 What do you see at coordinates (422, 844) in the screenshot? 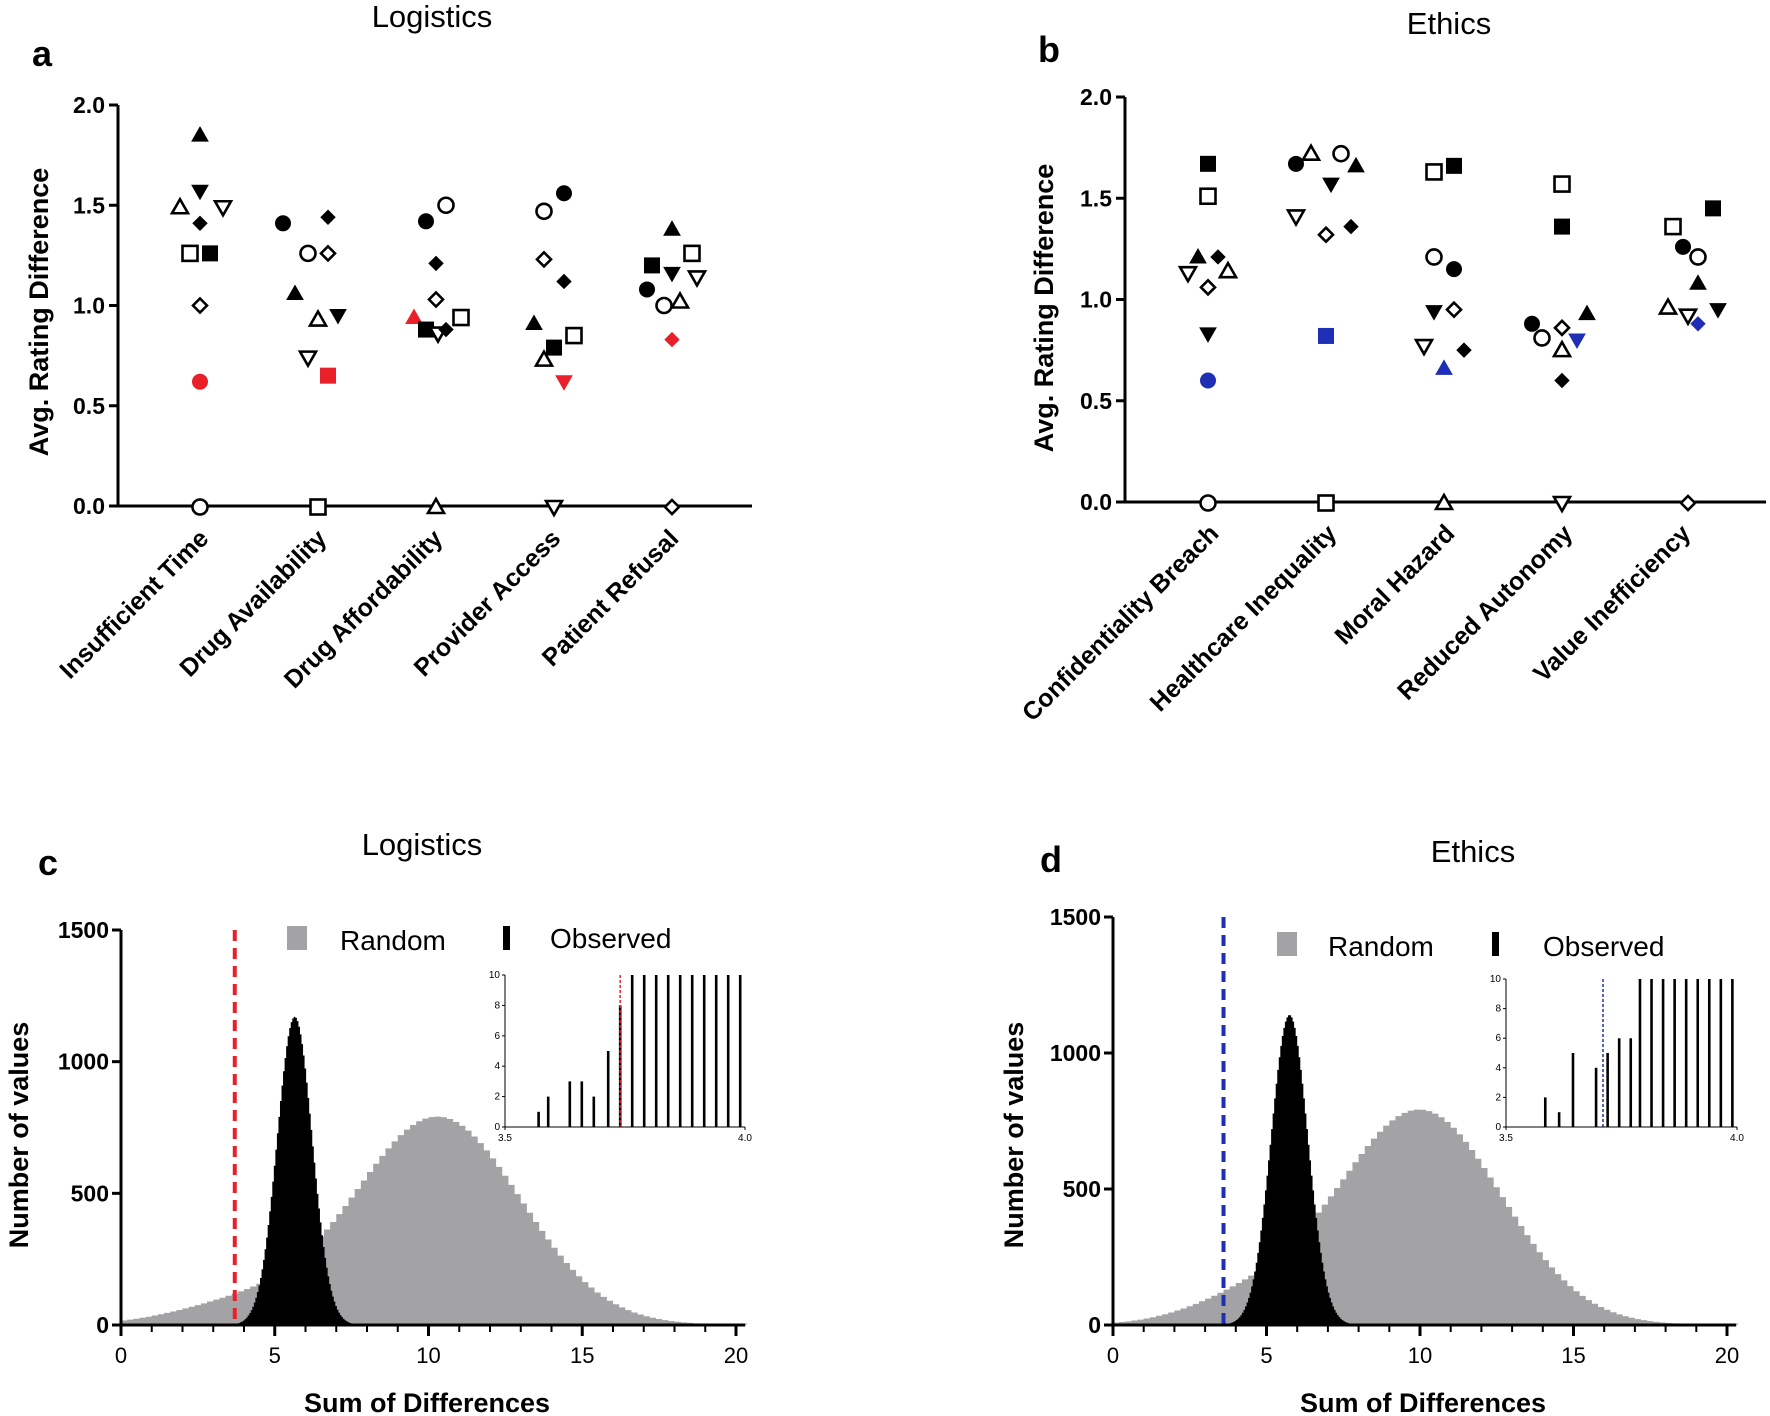
I see `panel-c-title: Logistics` at bounding box center [422, 844].